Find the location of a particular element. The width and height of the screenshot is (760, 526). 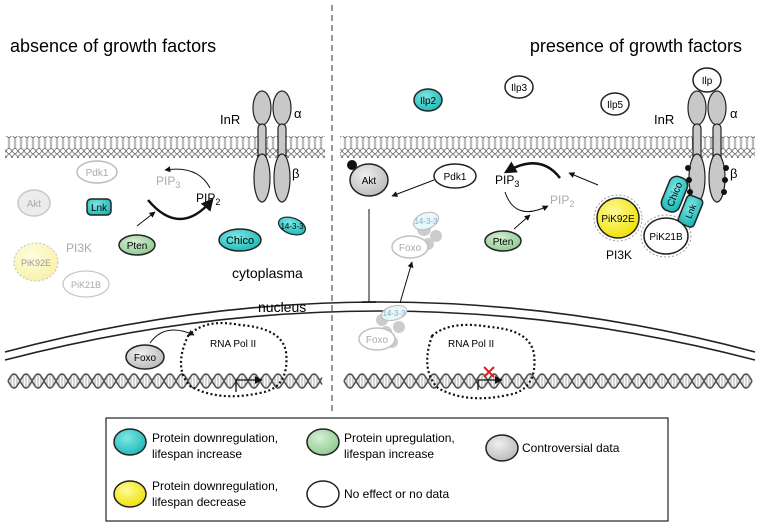

fourteen33-right-a-label: 14-3-3 is located at coordinates (426, 221).